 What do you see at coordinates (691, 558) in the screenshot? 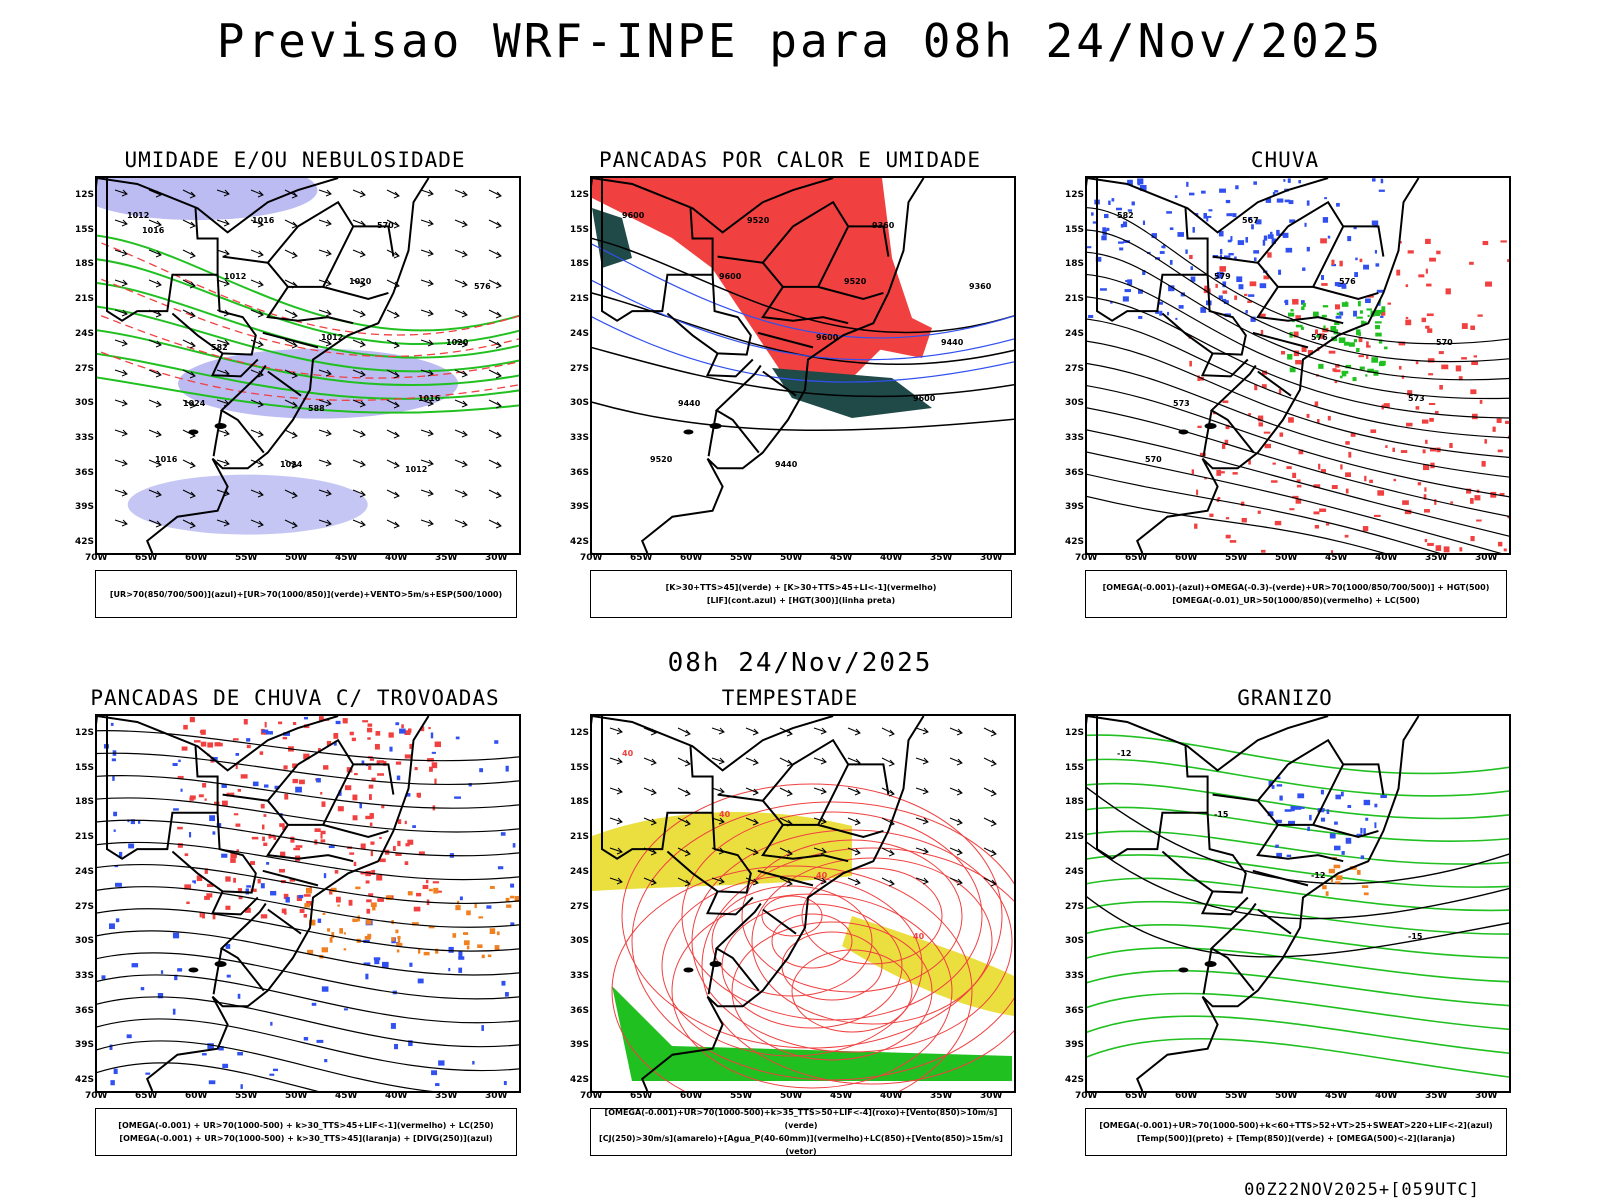
I see `longitude-tick-label: 60W` at bounding box center [691, 558].